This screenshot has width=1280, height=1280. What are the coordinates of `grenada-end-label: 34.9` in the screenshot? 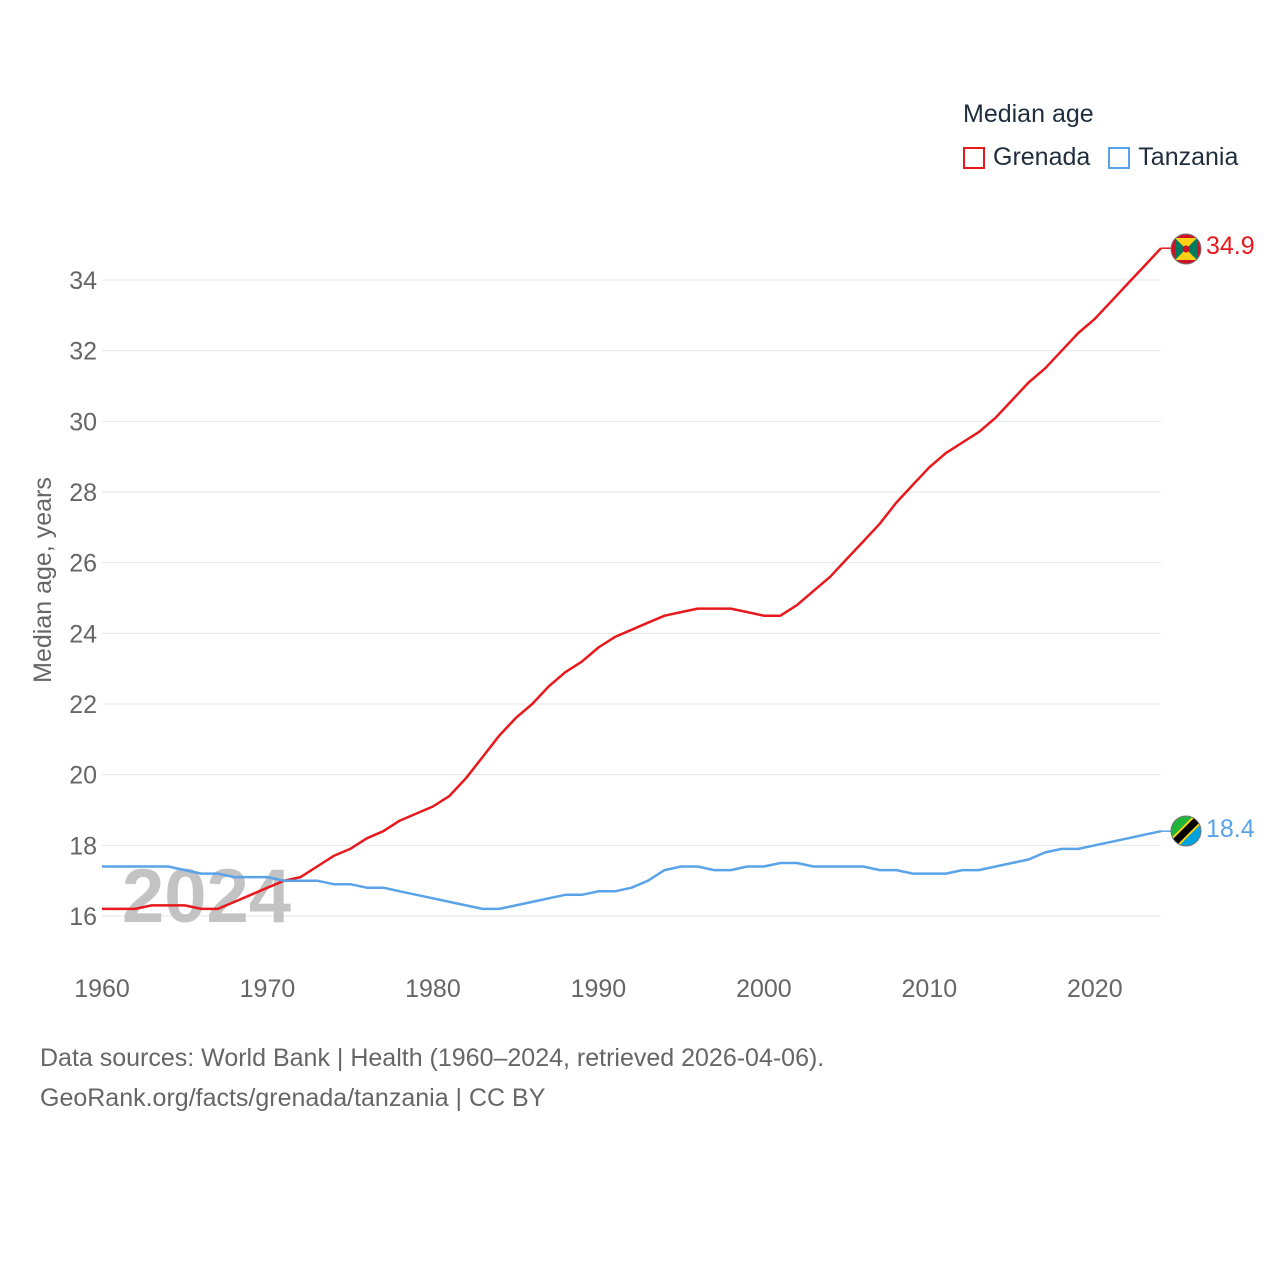 It's located at (1230, 246).